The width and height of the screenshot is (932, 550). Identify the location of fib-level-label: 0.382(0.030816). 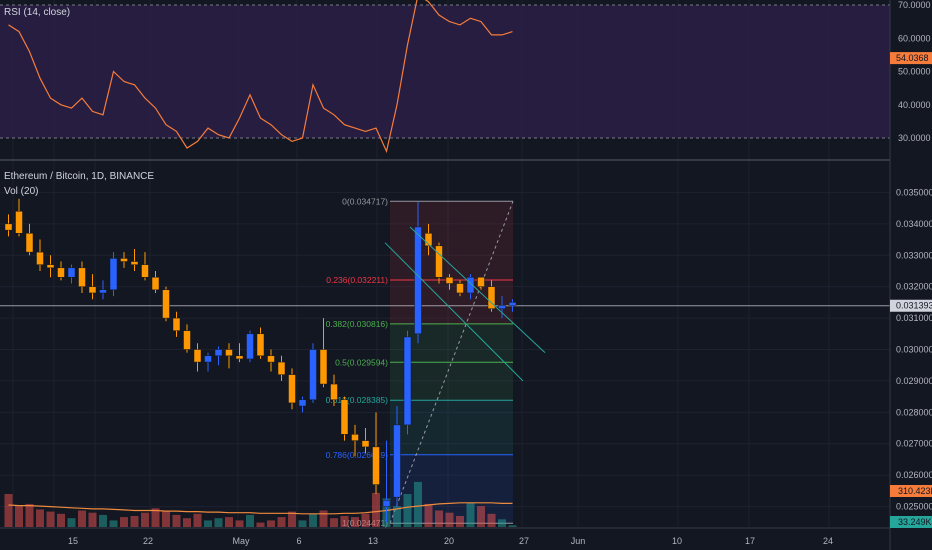
(357, 324).